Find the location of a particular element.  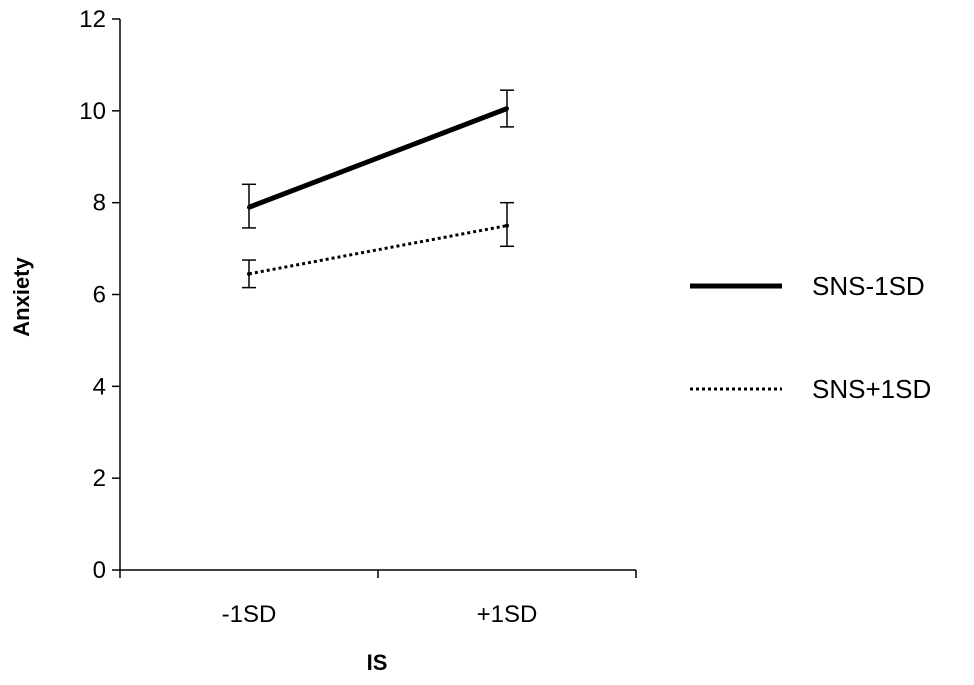

y-axis-ticks: 0 2 4 6 8 10 12 is located at coordinates (99, 295).